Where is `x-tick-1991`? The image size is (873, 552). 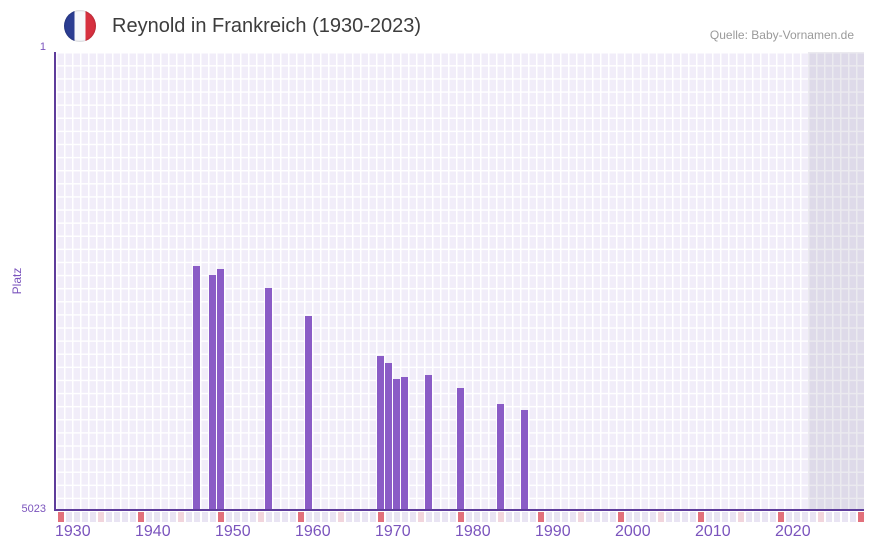 x-tick-1991 is located at coordinates (548, 517).